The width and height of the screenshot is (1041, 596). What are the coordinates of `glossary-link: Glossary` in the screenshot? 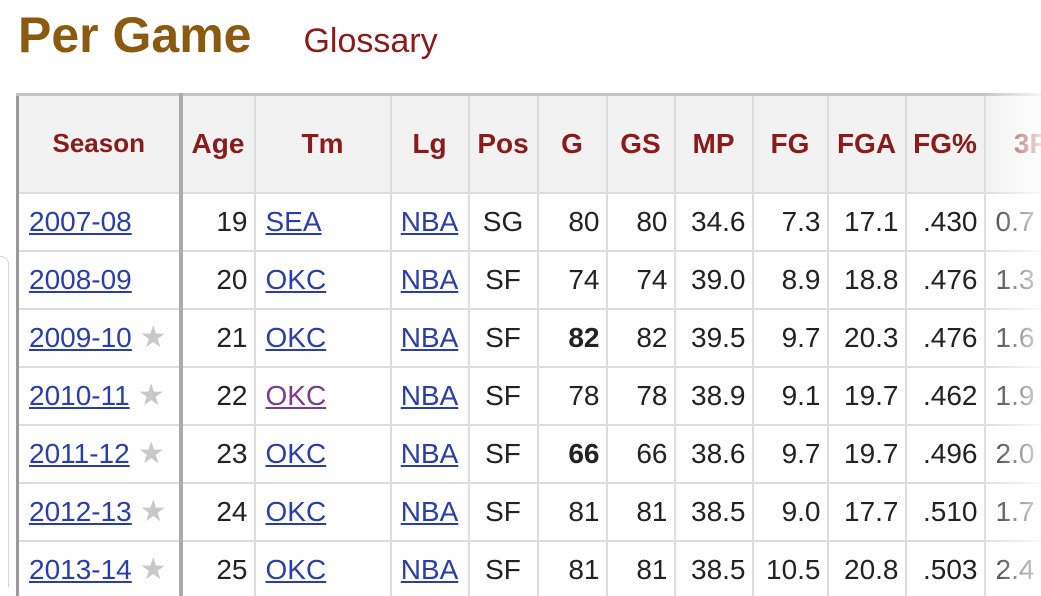 It's located at (370, 41).